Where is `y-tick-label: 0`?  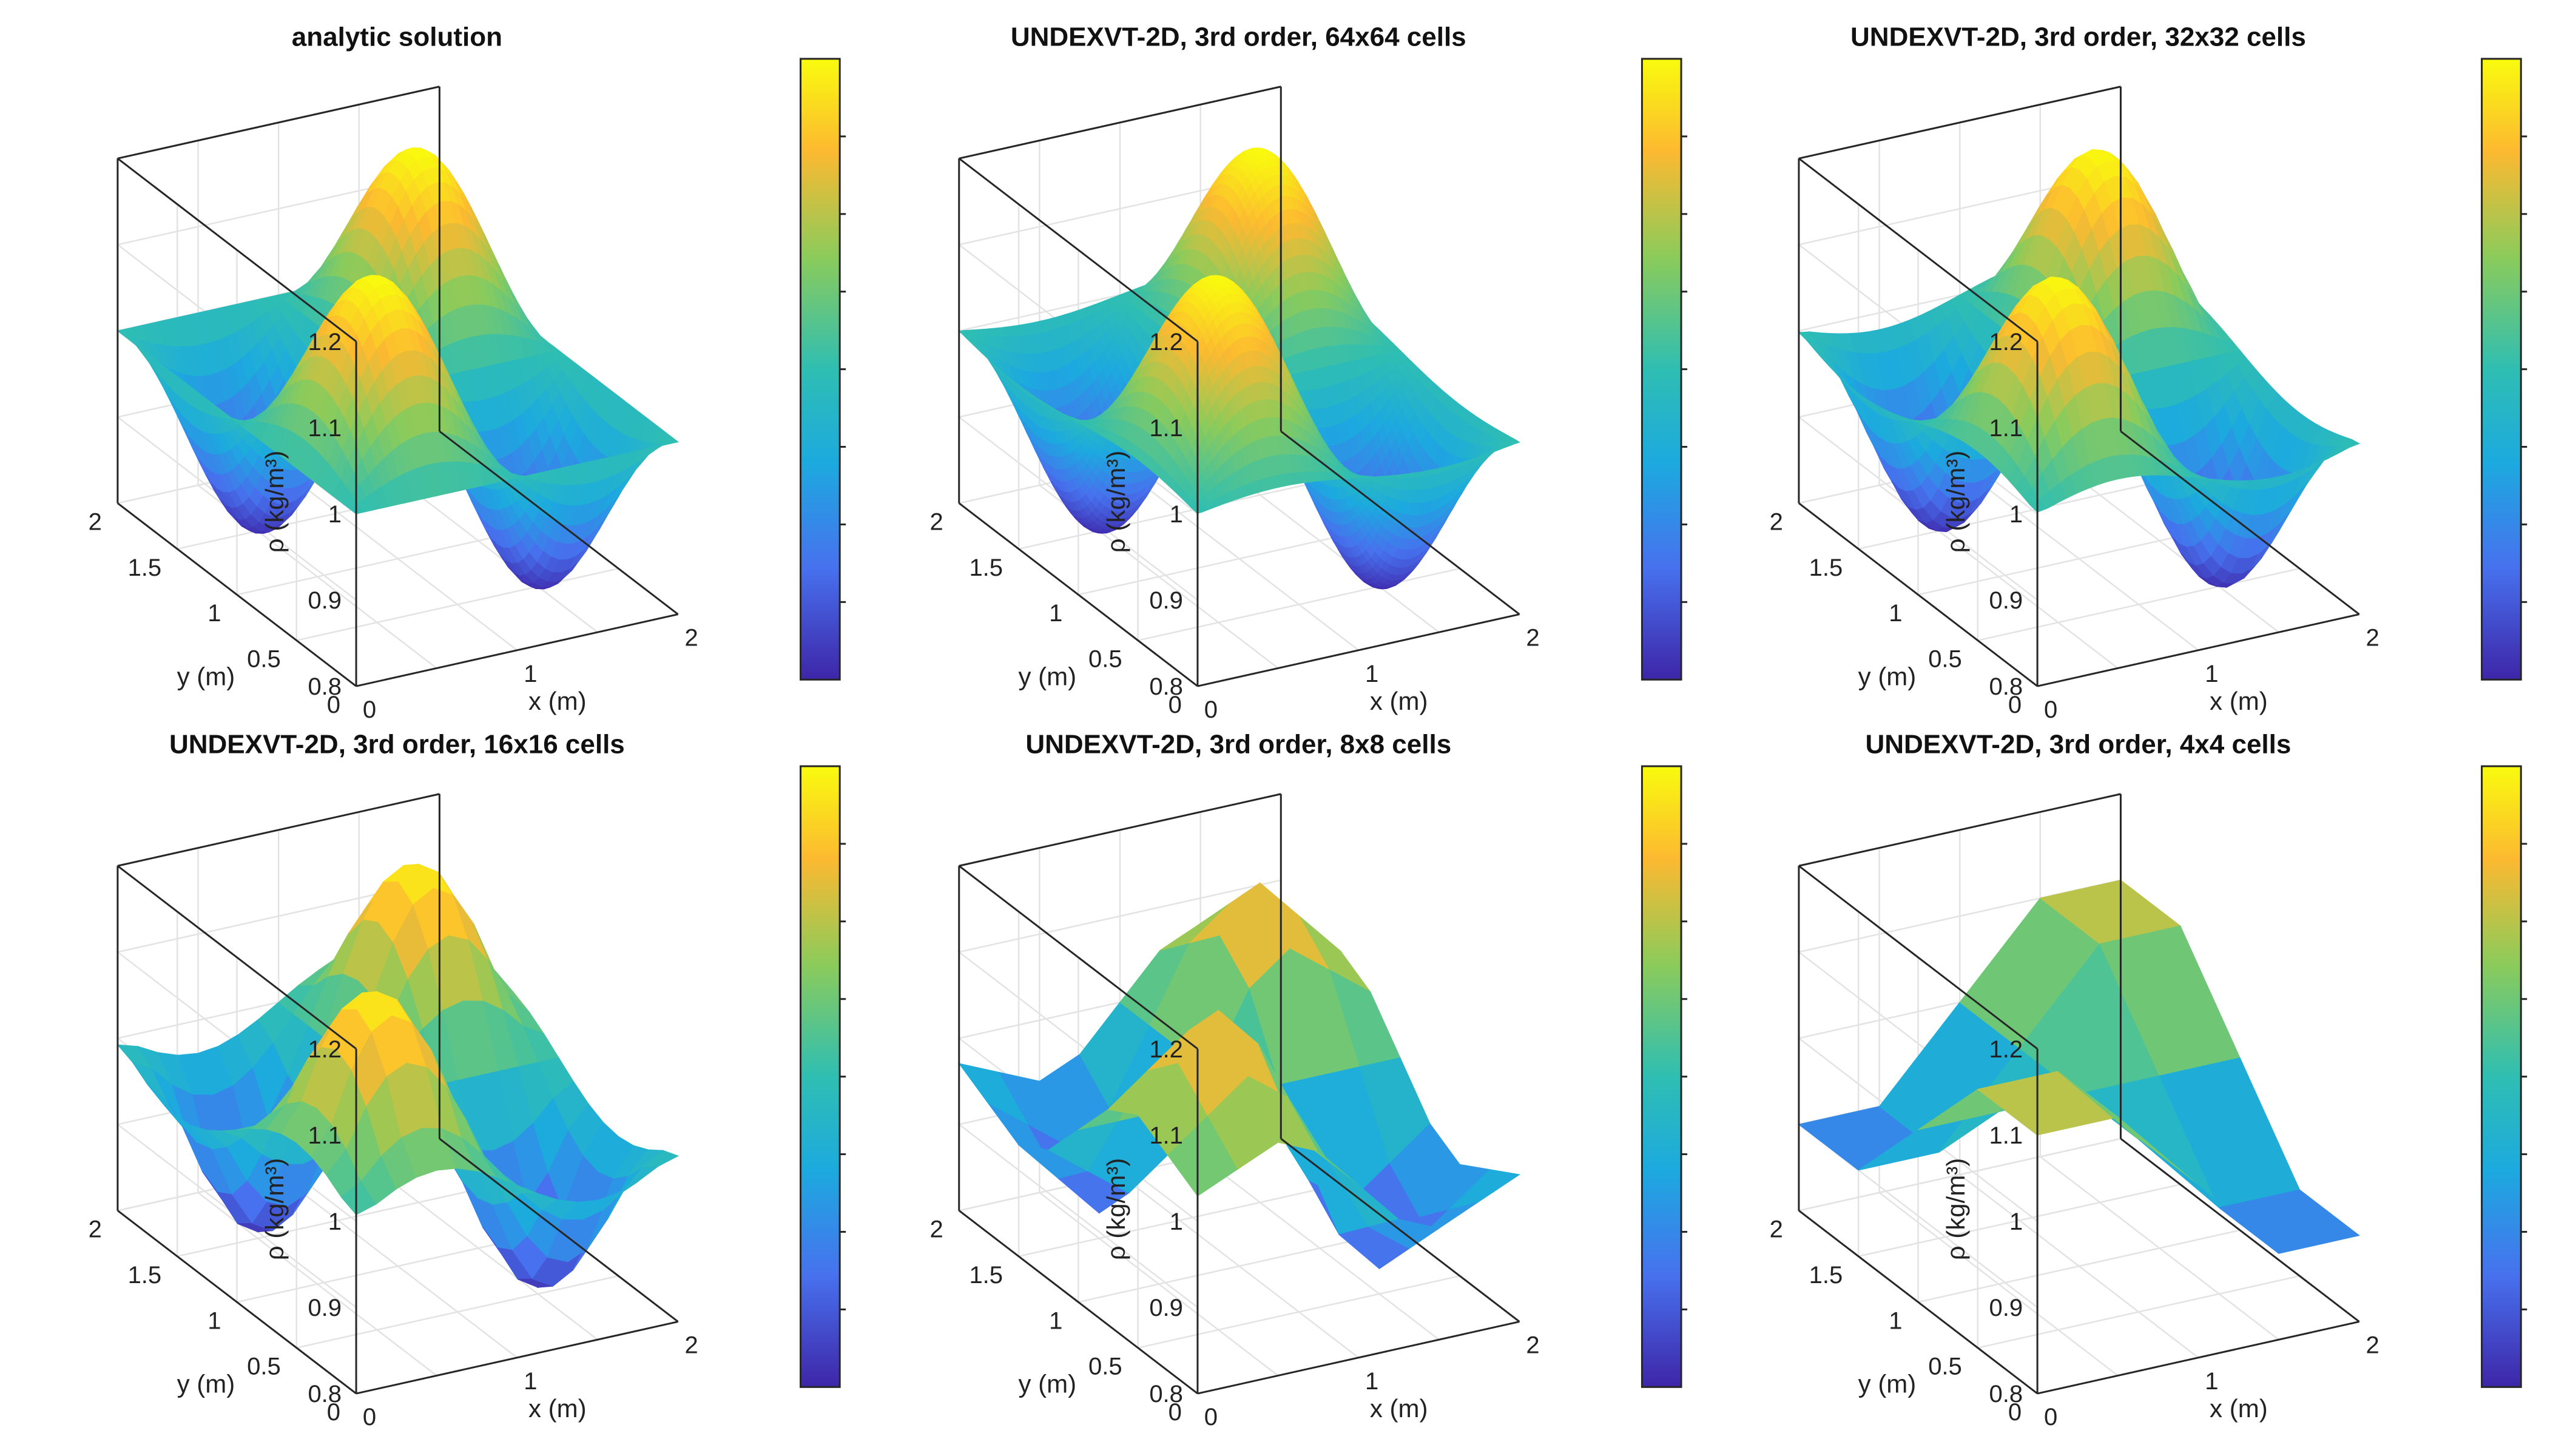 y-tick-label: 0 is located at coordinates (333, 705).